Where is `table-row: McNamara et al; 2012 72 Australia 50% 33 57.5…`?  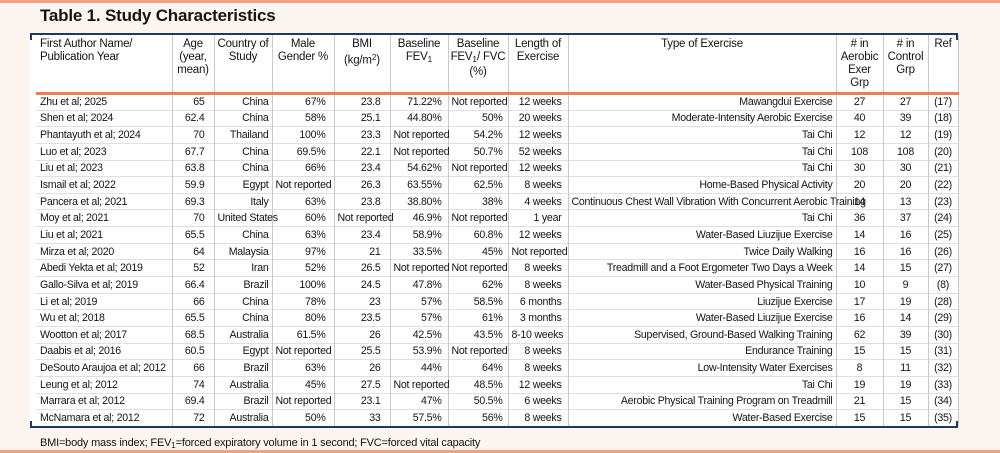 table-row: McNamara et al; 2012 72 Australia 50% 33 57.5… is located at coordinates (497, 418).